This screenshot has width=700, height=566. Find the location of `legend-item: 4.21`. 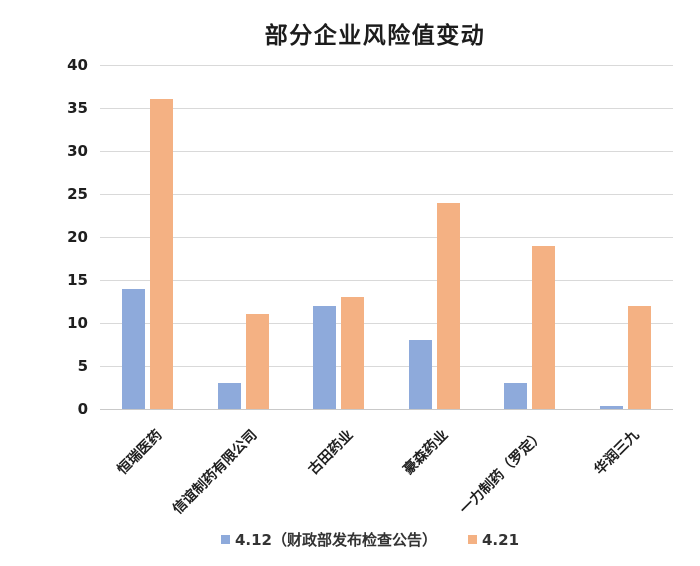

legend-item: 4.21 is located at coordinates (493, 540).